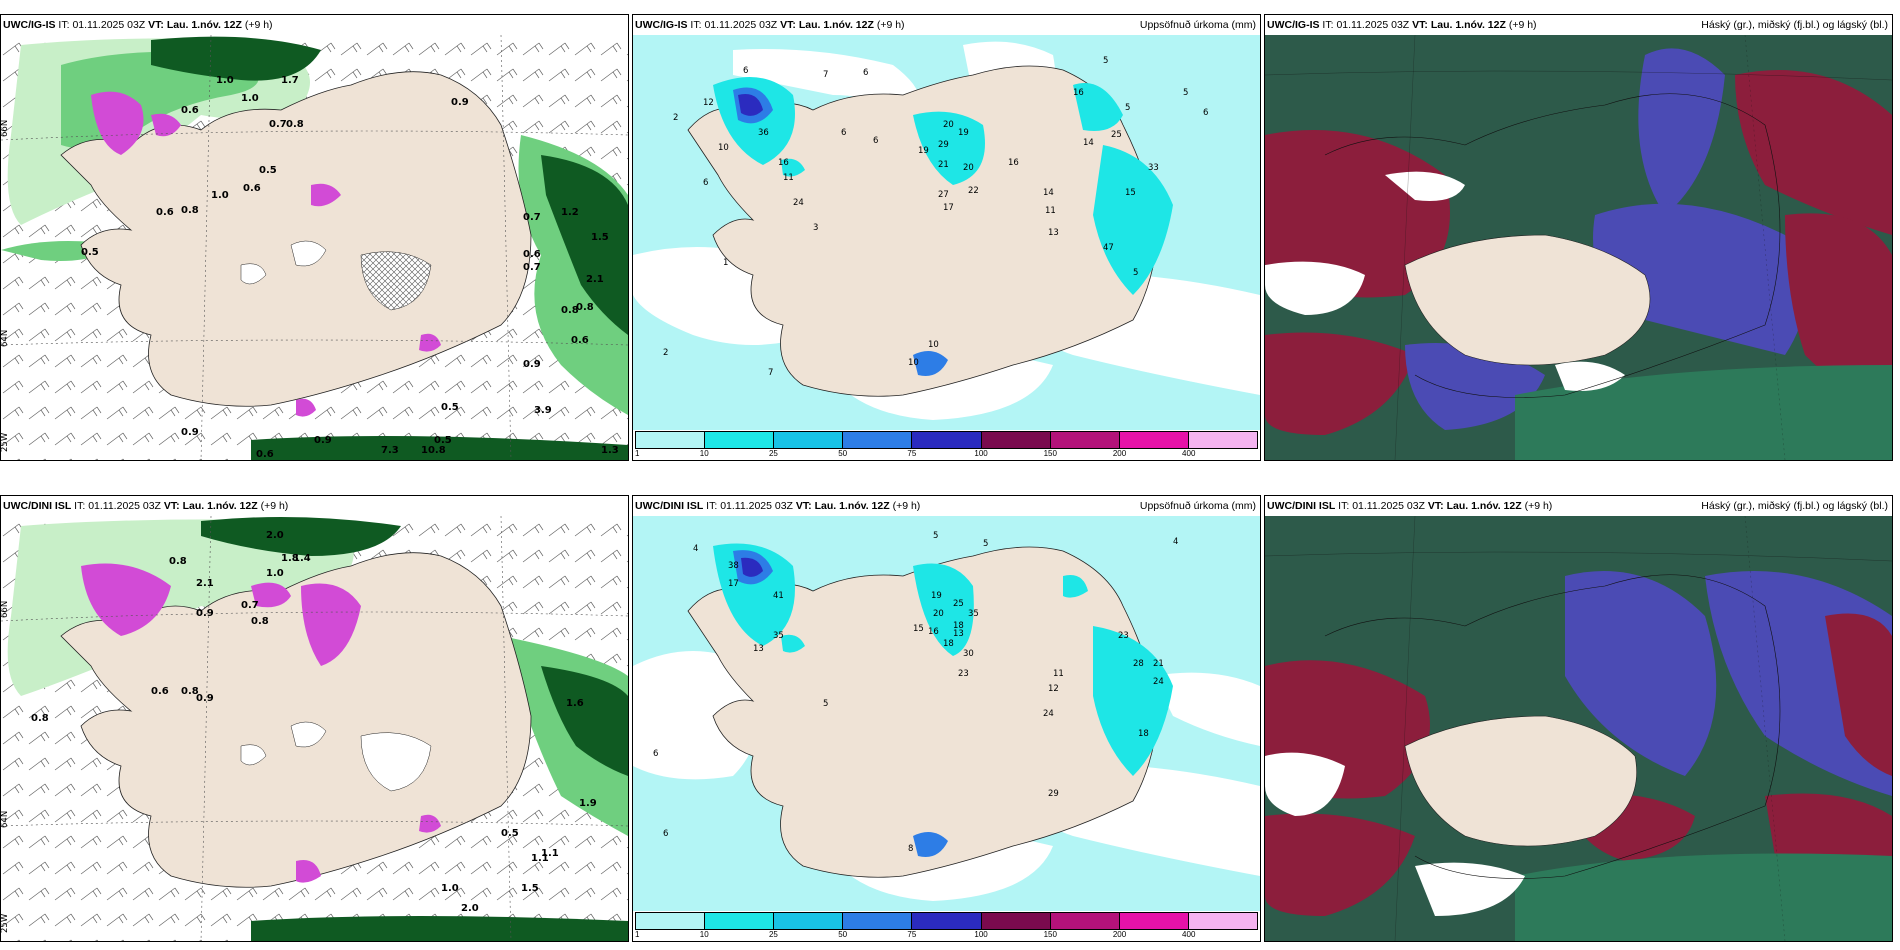 This screenshot has height=950, width=1900. Describe the element at coordinates (1053, 794) in the screenshot. I see `value-label: 29` at that location.